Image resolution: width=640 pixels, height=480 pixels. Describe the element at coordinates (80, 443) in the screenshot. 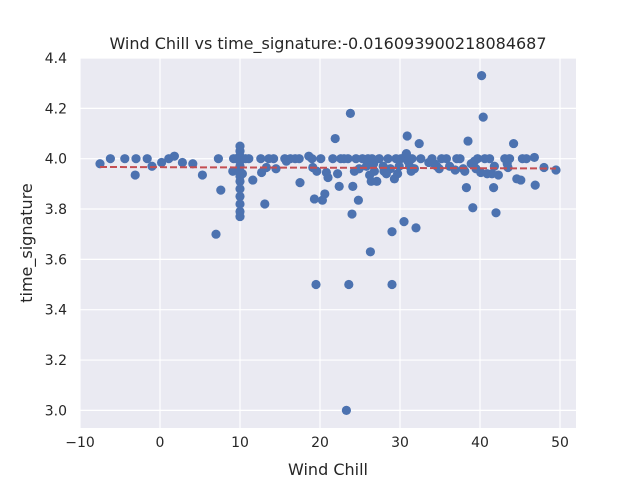

I see `x-tick-label: −10` at that location.